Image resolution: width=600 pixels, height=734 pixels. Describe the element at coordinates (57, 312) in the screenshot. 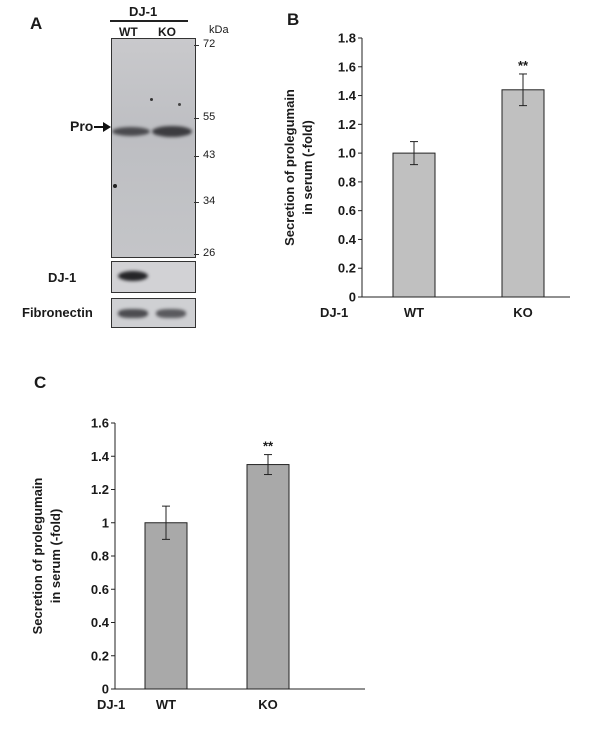

I see `strip-label-fibronectin: Fibronectin` at that location.